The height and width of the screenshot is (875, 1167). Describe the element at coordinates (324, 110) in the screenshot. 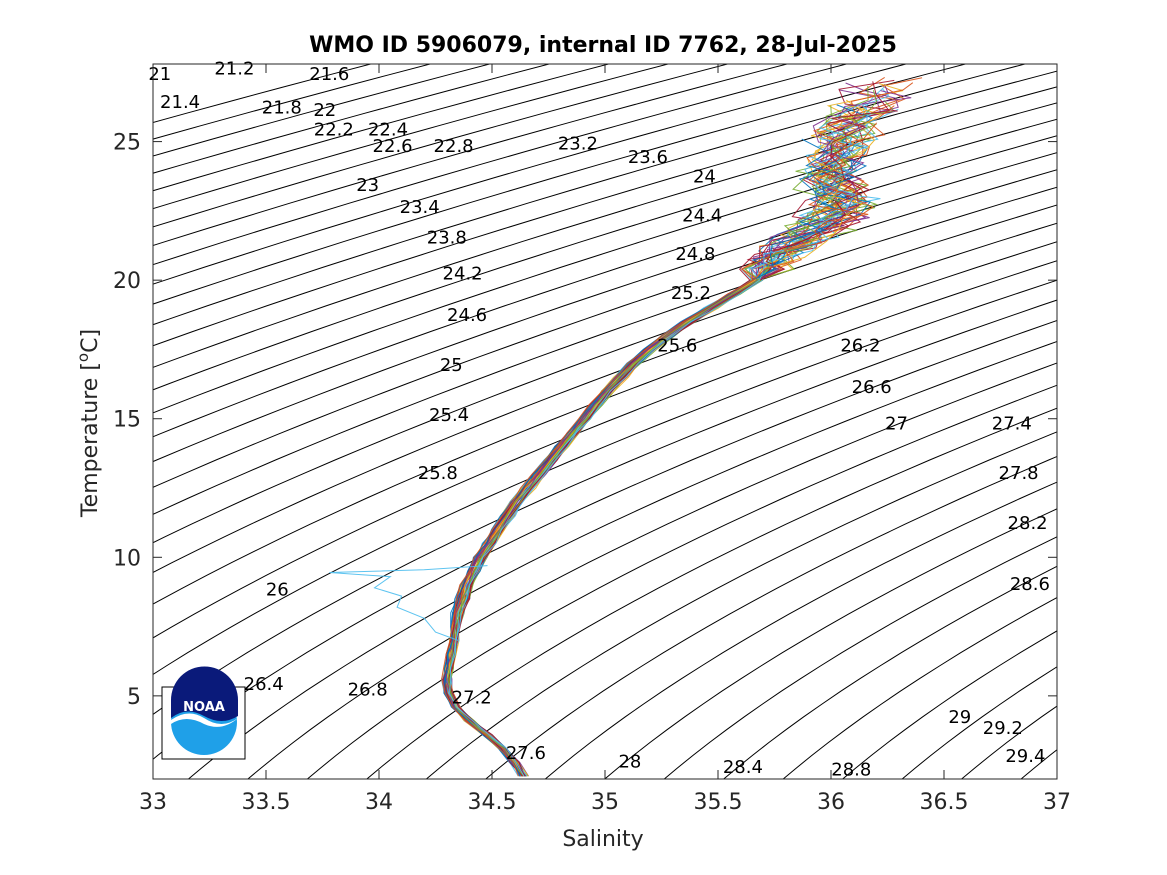

I see `contour-label-5: 22` at that location.